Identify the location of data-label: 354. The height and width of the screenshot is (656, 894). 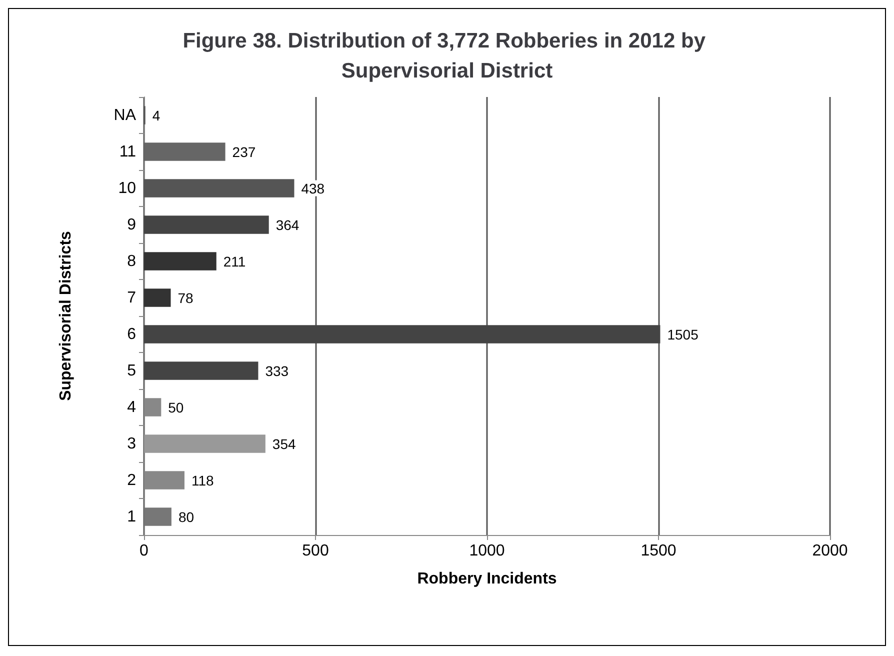
(284, 444).